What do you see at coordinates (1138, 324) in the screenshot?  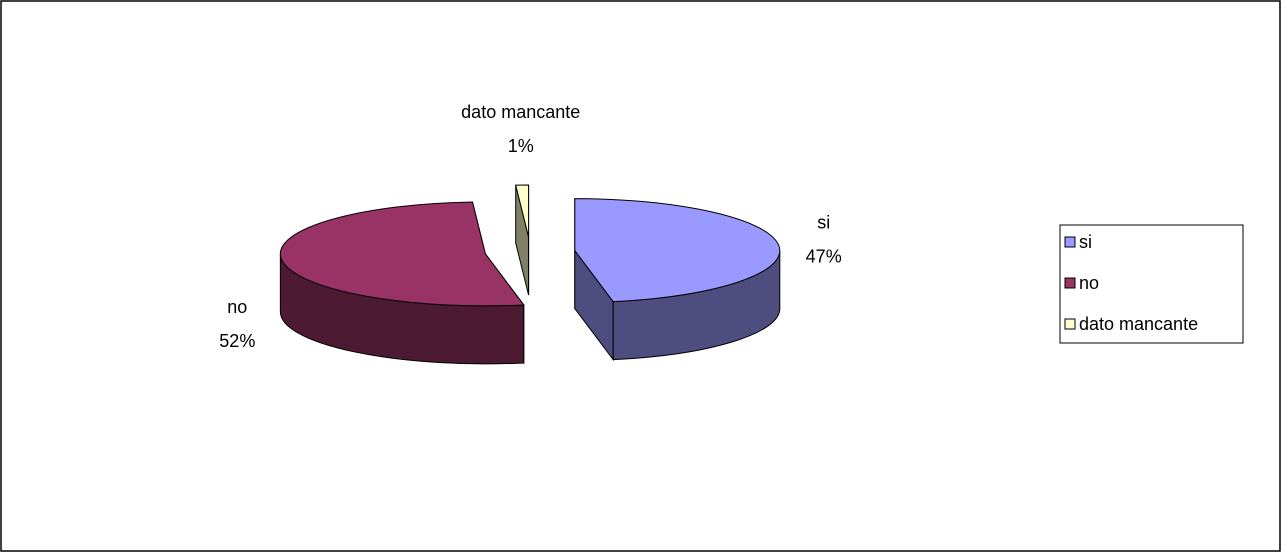 I see `legend-label: dato mancante` at bounding box center [1138, 324].